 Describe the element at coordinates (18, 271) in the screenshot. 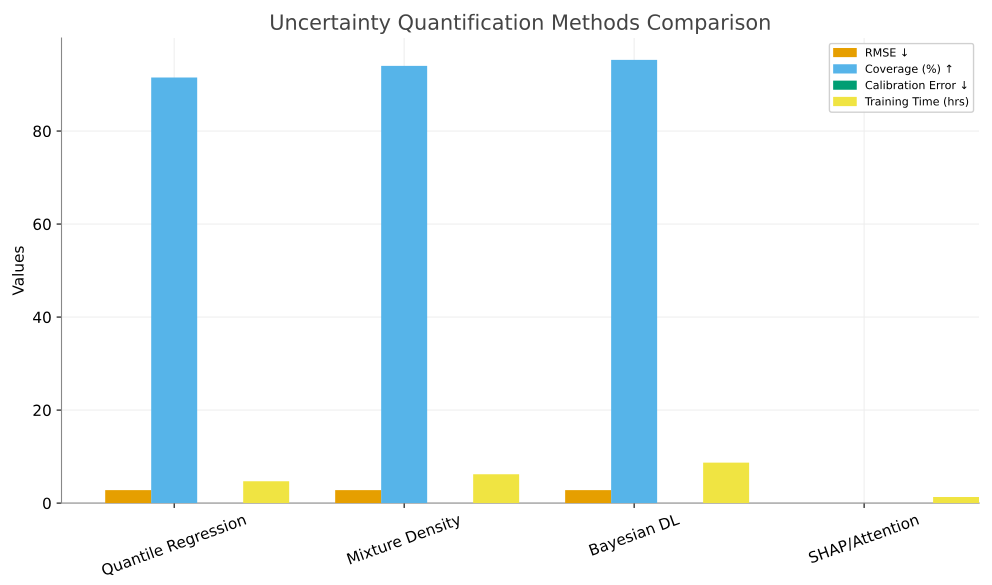

I see `y-axis-title: Values` at that location.